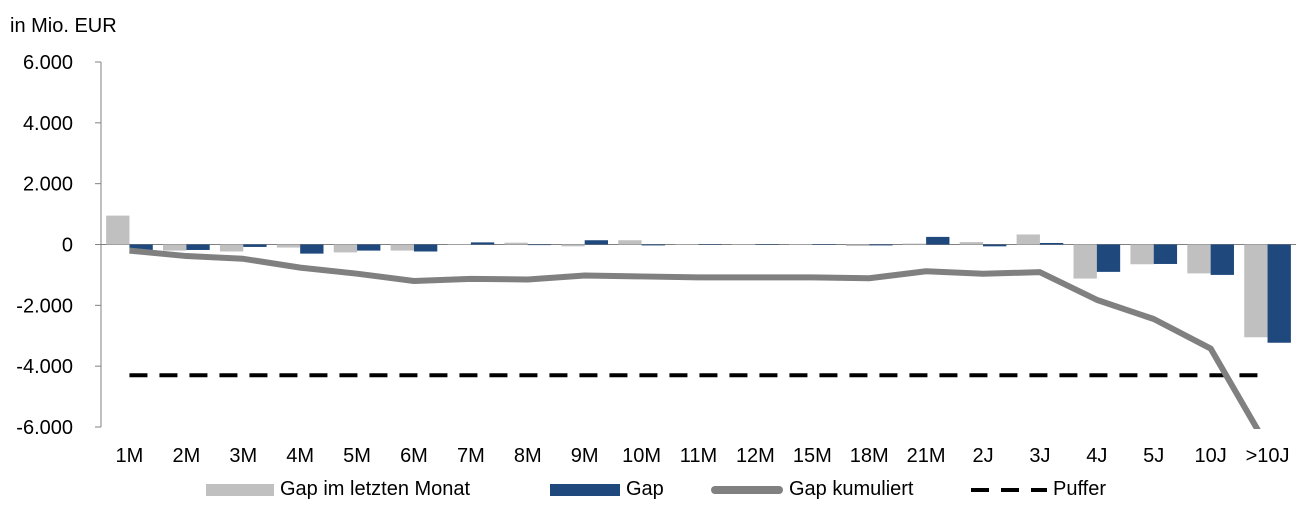 This screenshot has width=1298, height=505. Describe the element at coordinates (243, 456) in the screenshot. I see `x-tick-label: 3M` at that location.